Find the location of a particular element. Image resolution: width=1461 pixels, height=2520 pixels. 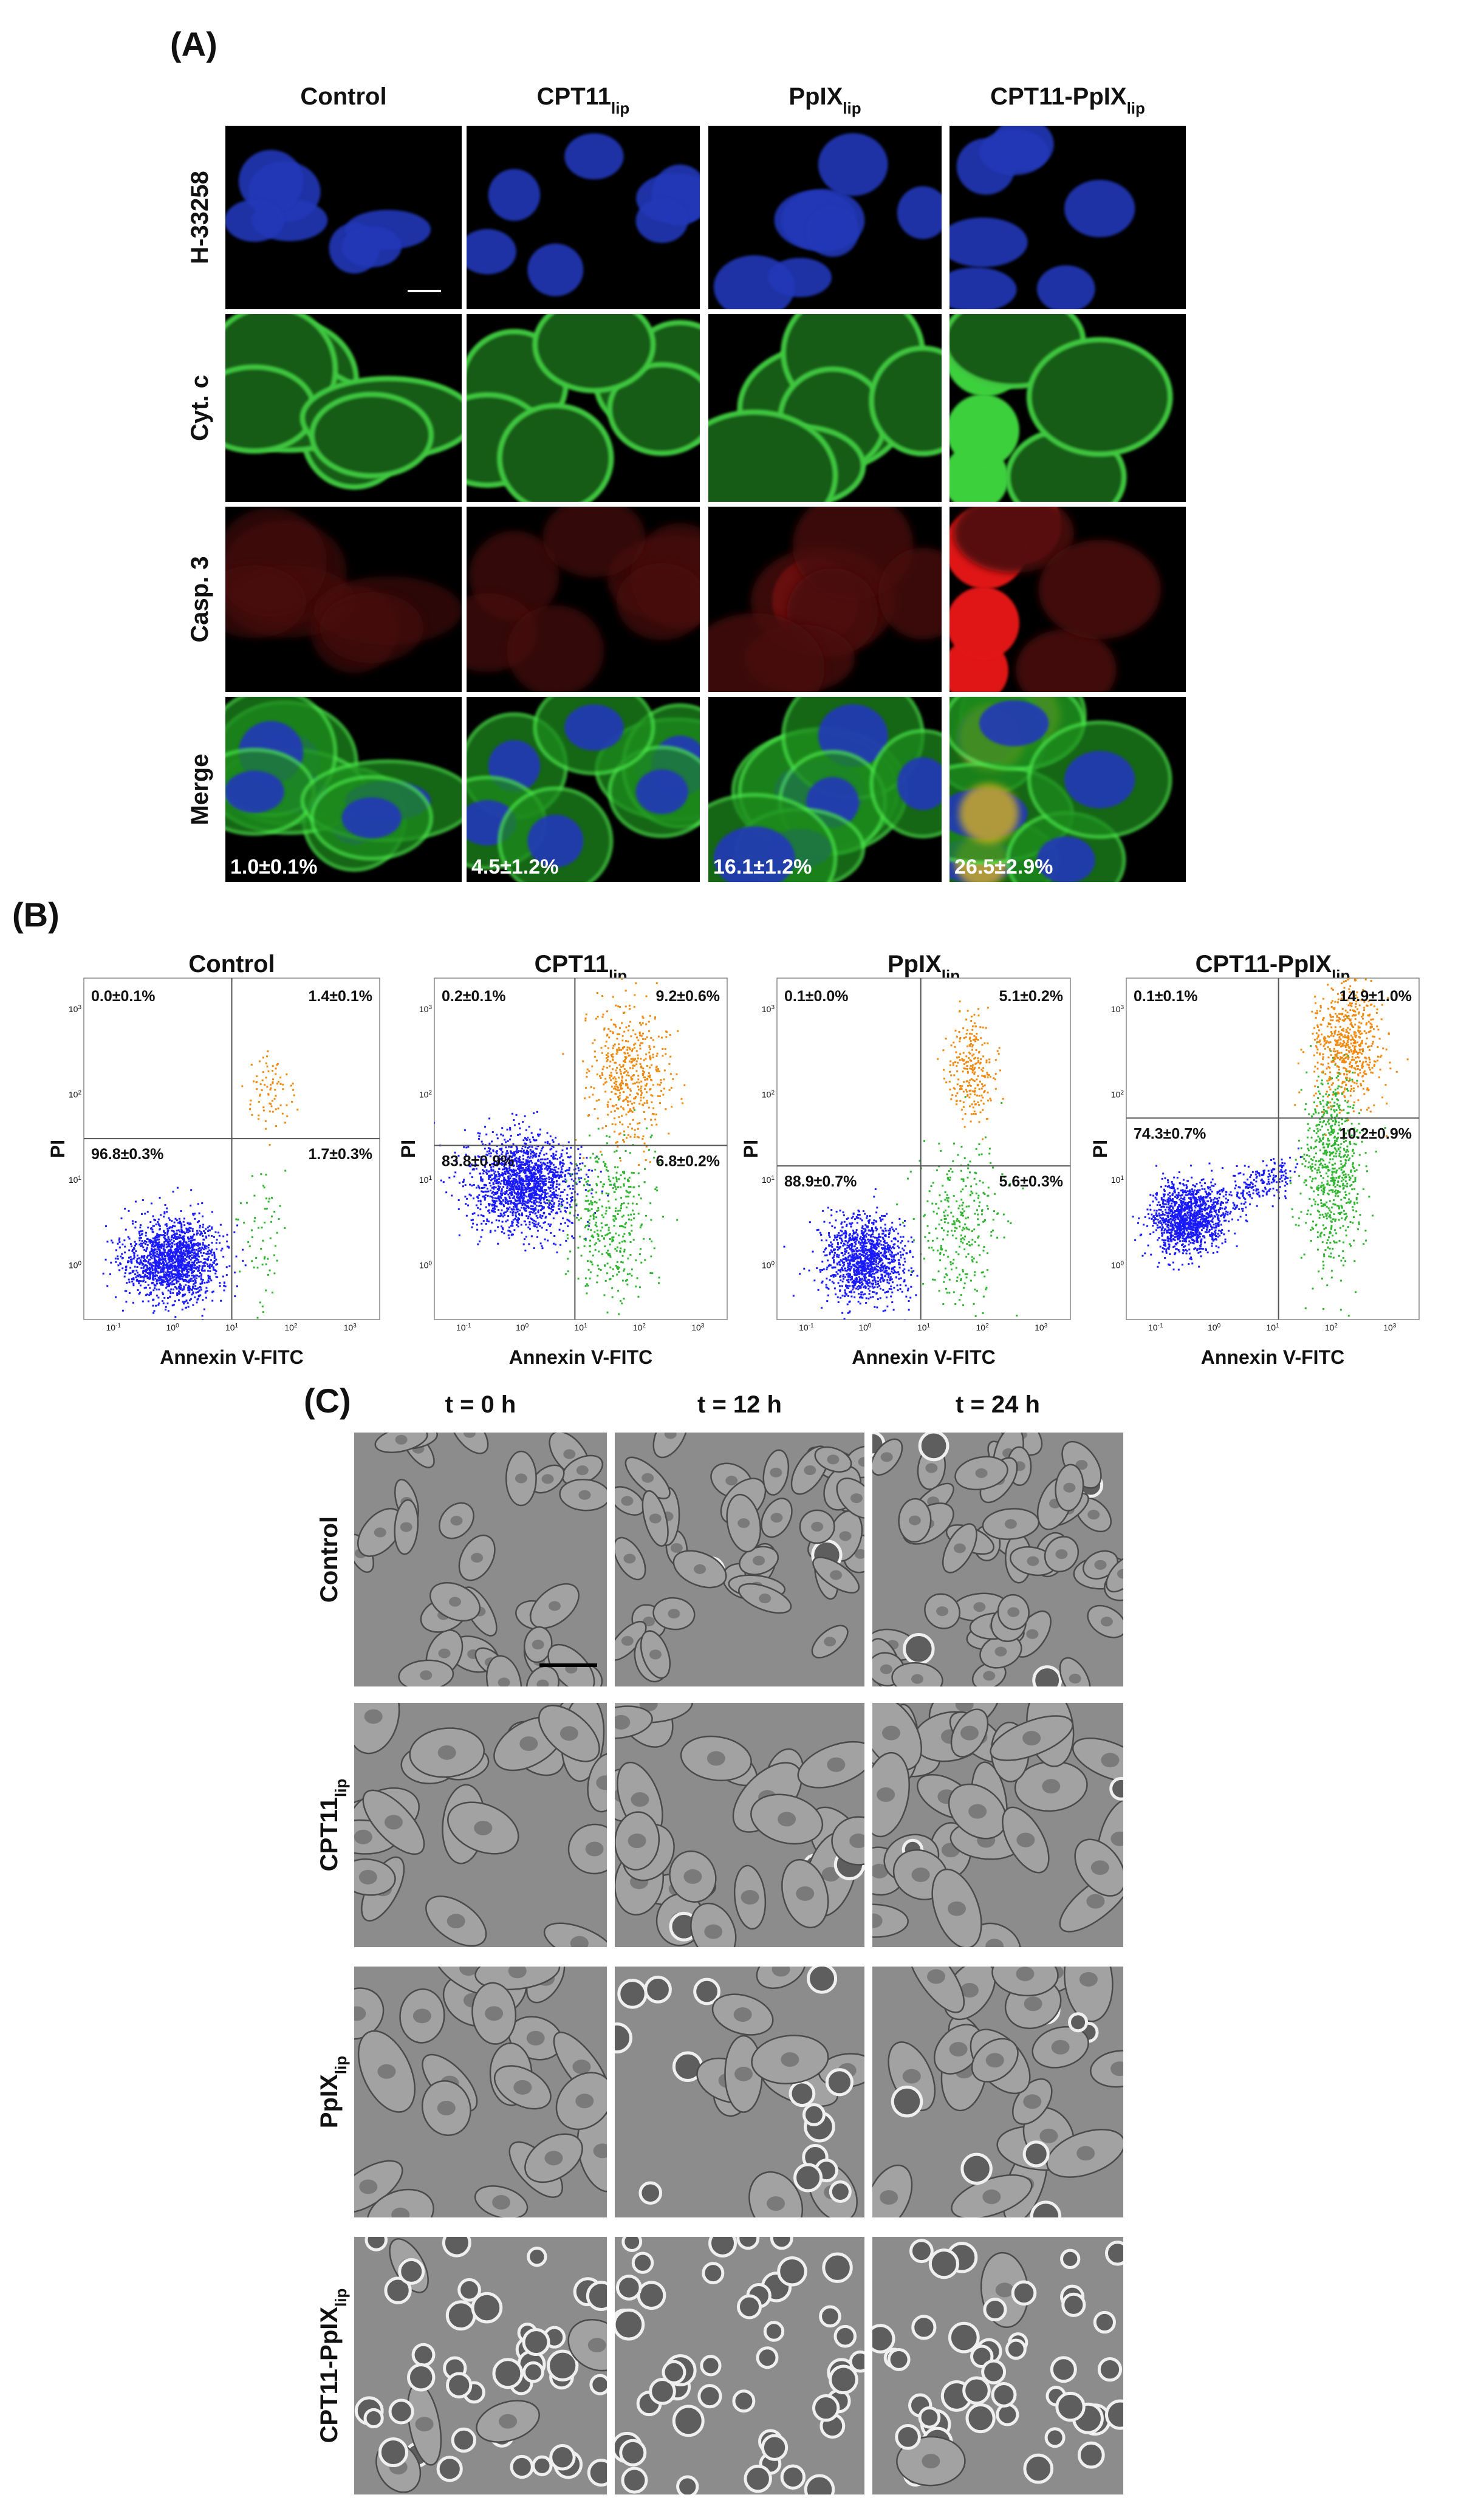

label-main: CPT11 is located at coordinates (574, 96).